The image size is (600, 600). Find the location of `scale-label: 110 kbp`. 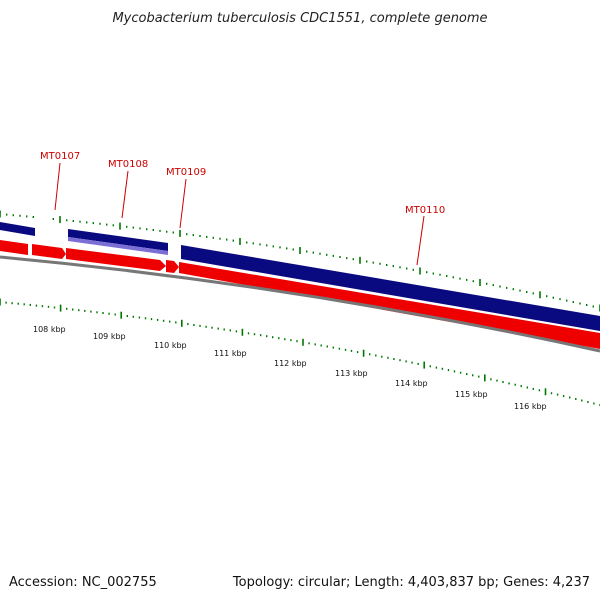

scale-label: 110 kbp is located at coordinates (170, 345).